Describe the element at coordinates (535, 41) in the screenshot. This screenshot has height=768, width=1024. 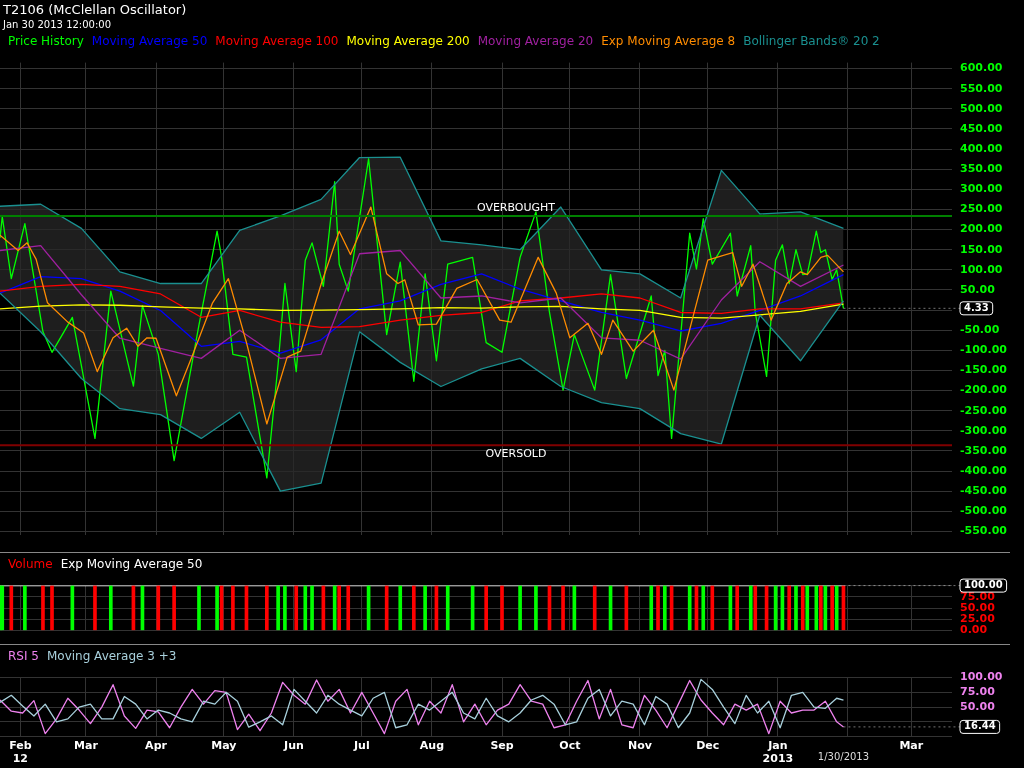
I see `text: Moving Average 20` at that location.